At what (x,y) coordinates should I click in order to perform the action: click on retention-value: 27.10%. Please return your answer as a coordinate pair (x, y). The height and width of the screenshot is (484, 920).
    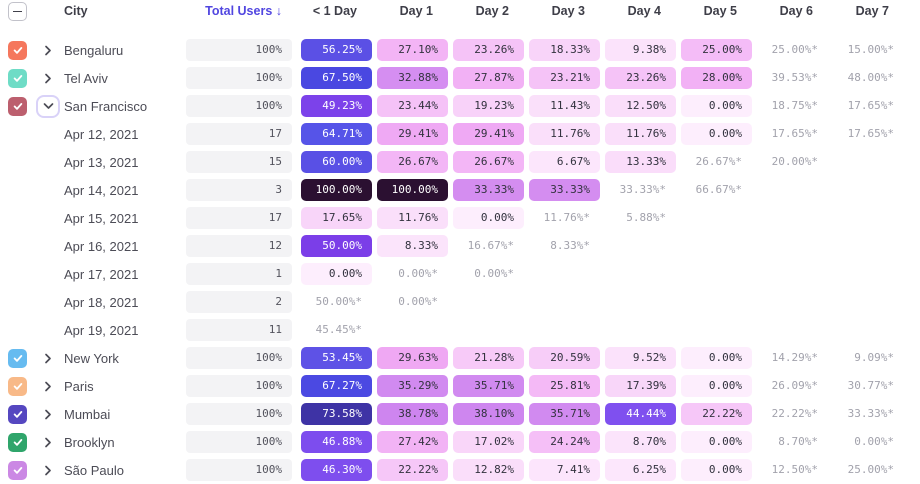
    Looking at the image, I should click on (412, 50).